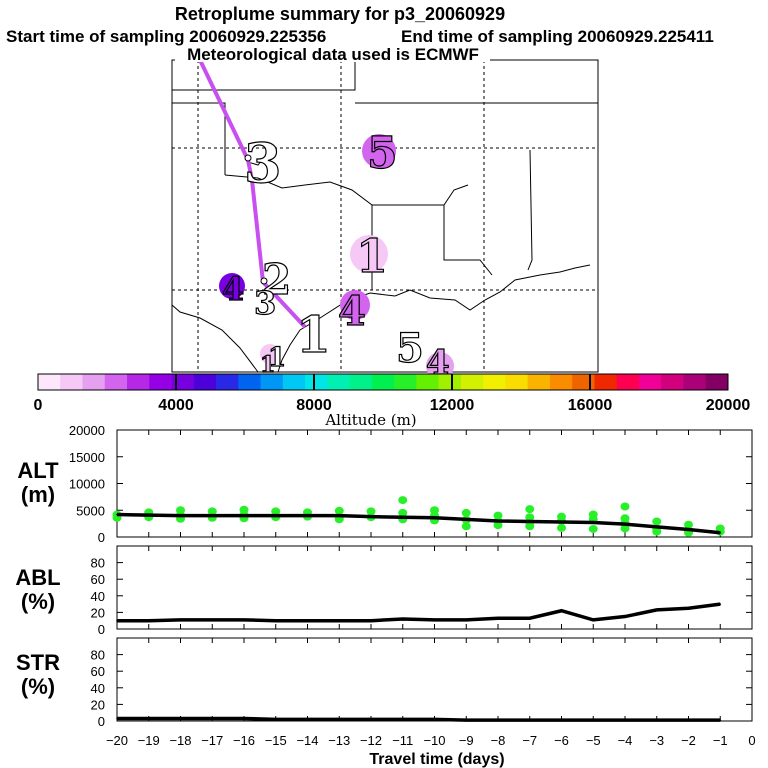 Image resolution: width=768 pixels, height=768 pixels. What do you see at coordinates (38, 494) in the screenshot?
I see `panel-y-label: (m)` at bounding box center [38, 494].